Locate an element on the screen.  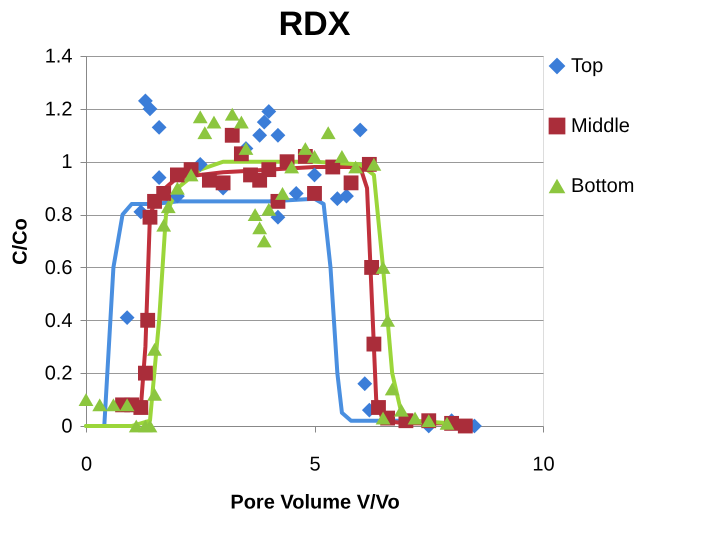
y-tick-label: 0.2 is located at coordinates (58, 373).